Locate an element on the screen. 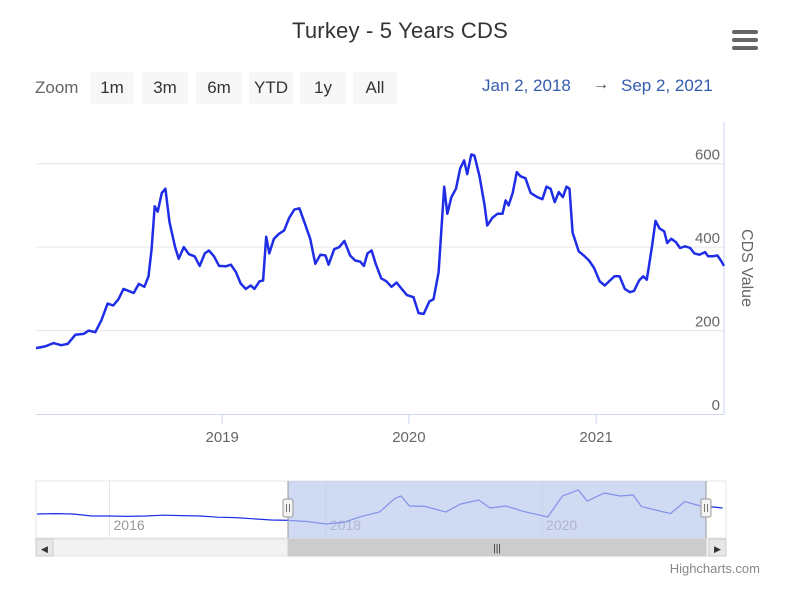  range-from-input: Jan 2, 2018 is located at coordinates (526, 85).